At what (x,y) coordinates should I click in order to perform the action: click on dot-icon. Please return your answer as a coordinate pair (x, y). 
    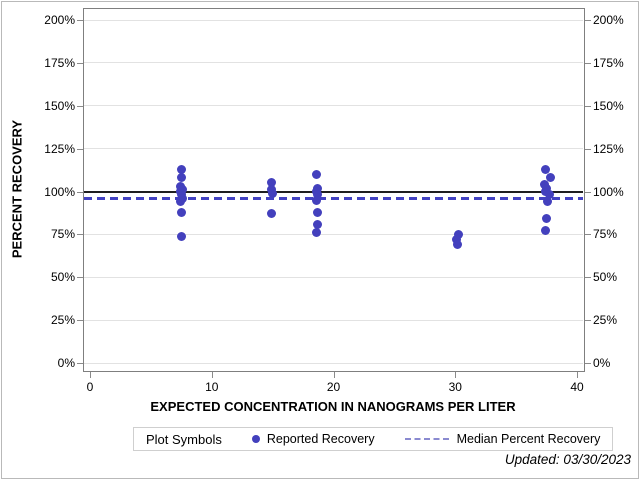
    Looking at the image, I should click on (255, 439).